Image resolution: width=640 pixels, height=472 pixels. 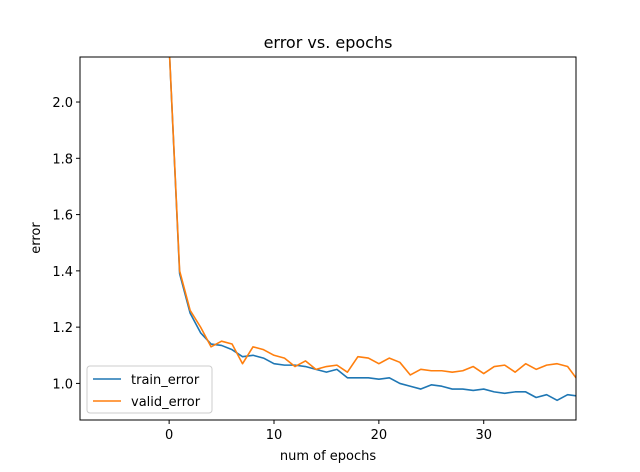 I want to click on y-tick-label: 2.0, so click(x=62, y=103).